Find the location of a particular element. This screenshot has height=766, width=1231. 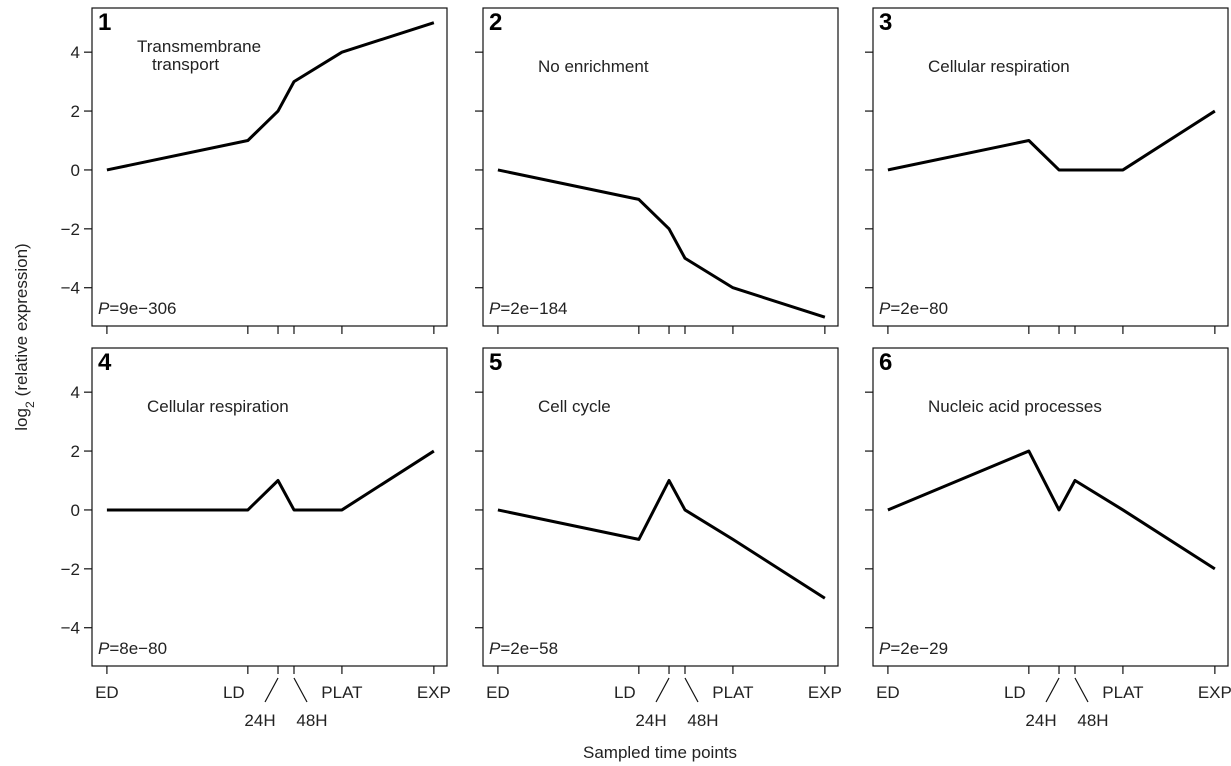

annotation: transport is located at coordinates (185, 64).